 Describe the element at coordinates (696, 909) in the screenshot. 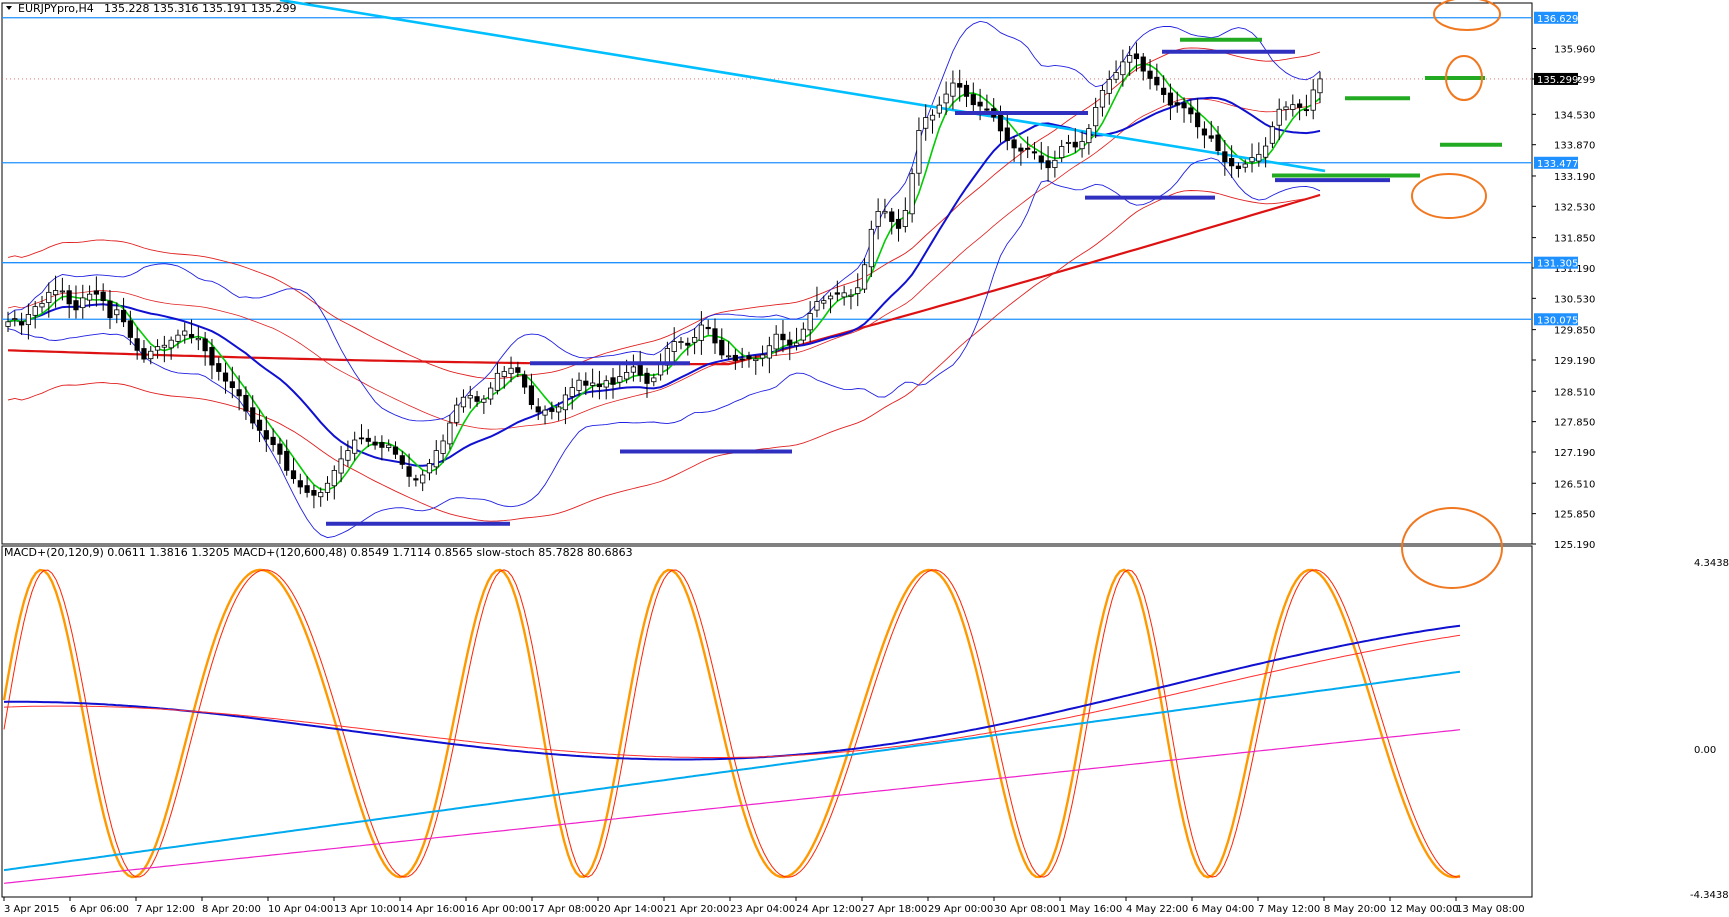

I see `time-tick-label: 21 Apr 20:00` at that location.